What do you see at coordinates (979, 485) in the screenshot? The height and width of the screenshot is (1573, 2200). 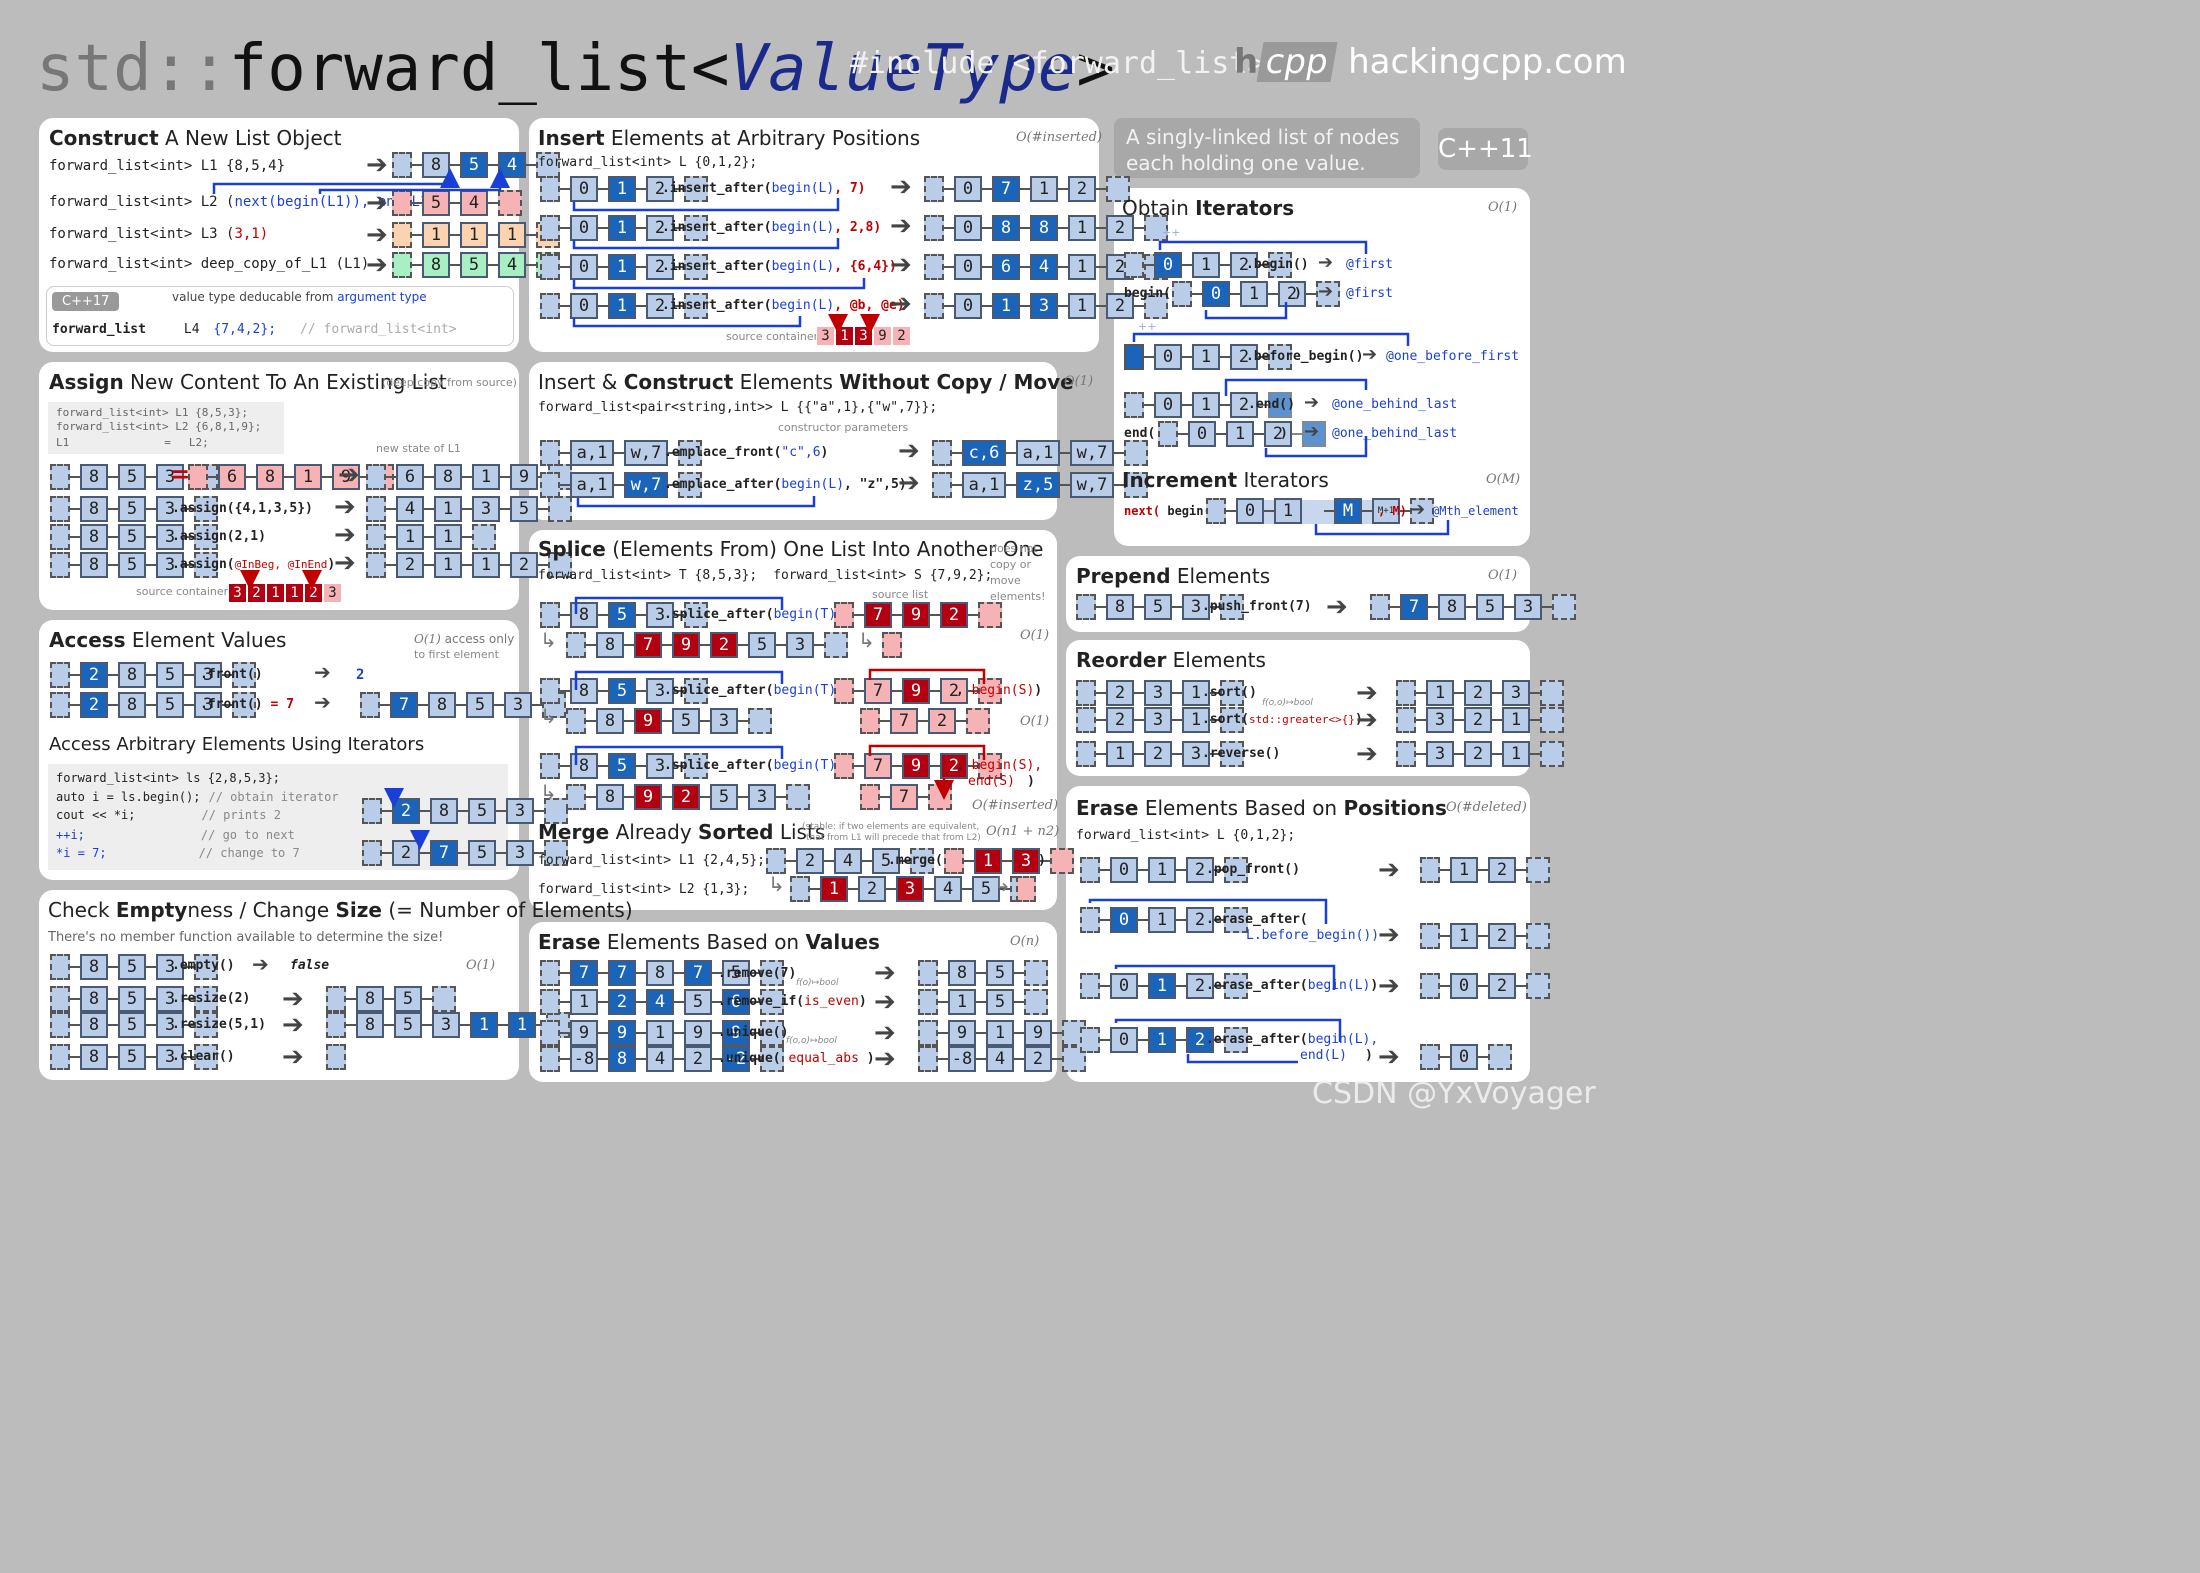 I see `list-node: a,1` at bounding box center [979, 485].